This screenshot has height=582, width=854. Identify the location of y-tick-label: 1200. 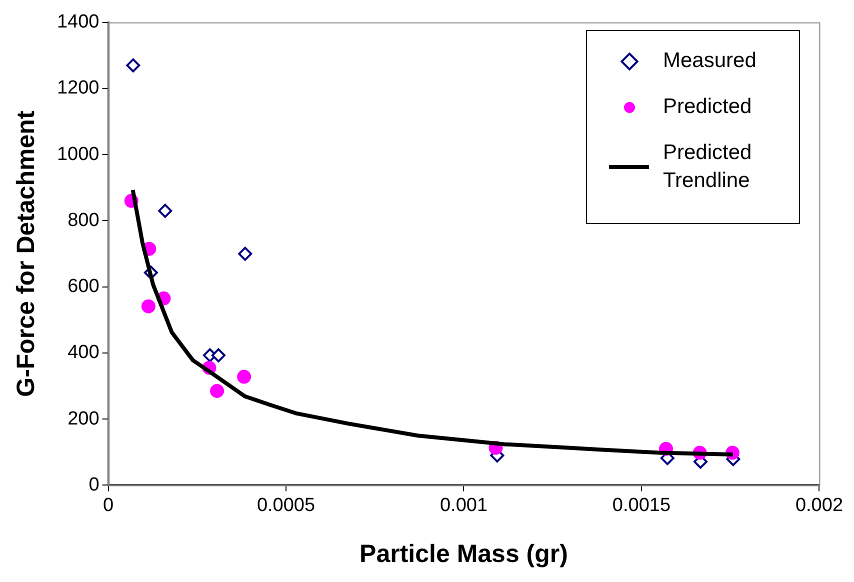
(78, 88).